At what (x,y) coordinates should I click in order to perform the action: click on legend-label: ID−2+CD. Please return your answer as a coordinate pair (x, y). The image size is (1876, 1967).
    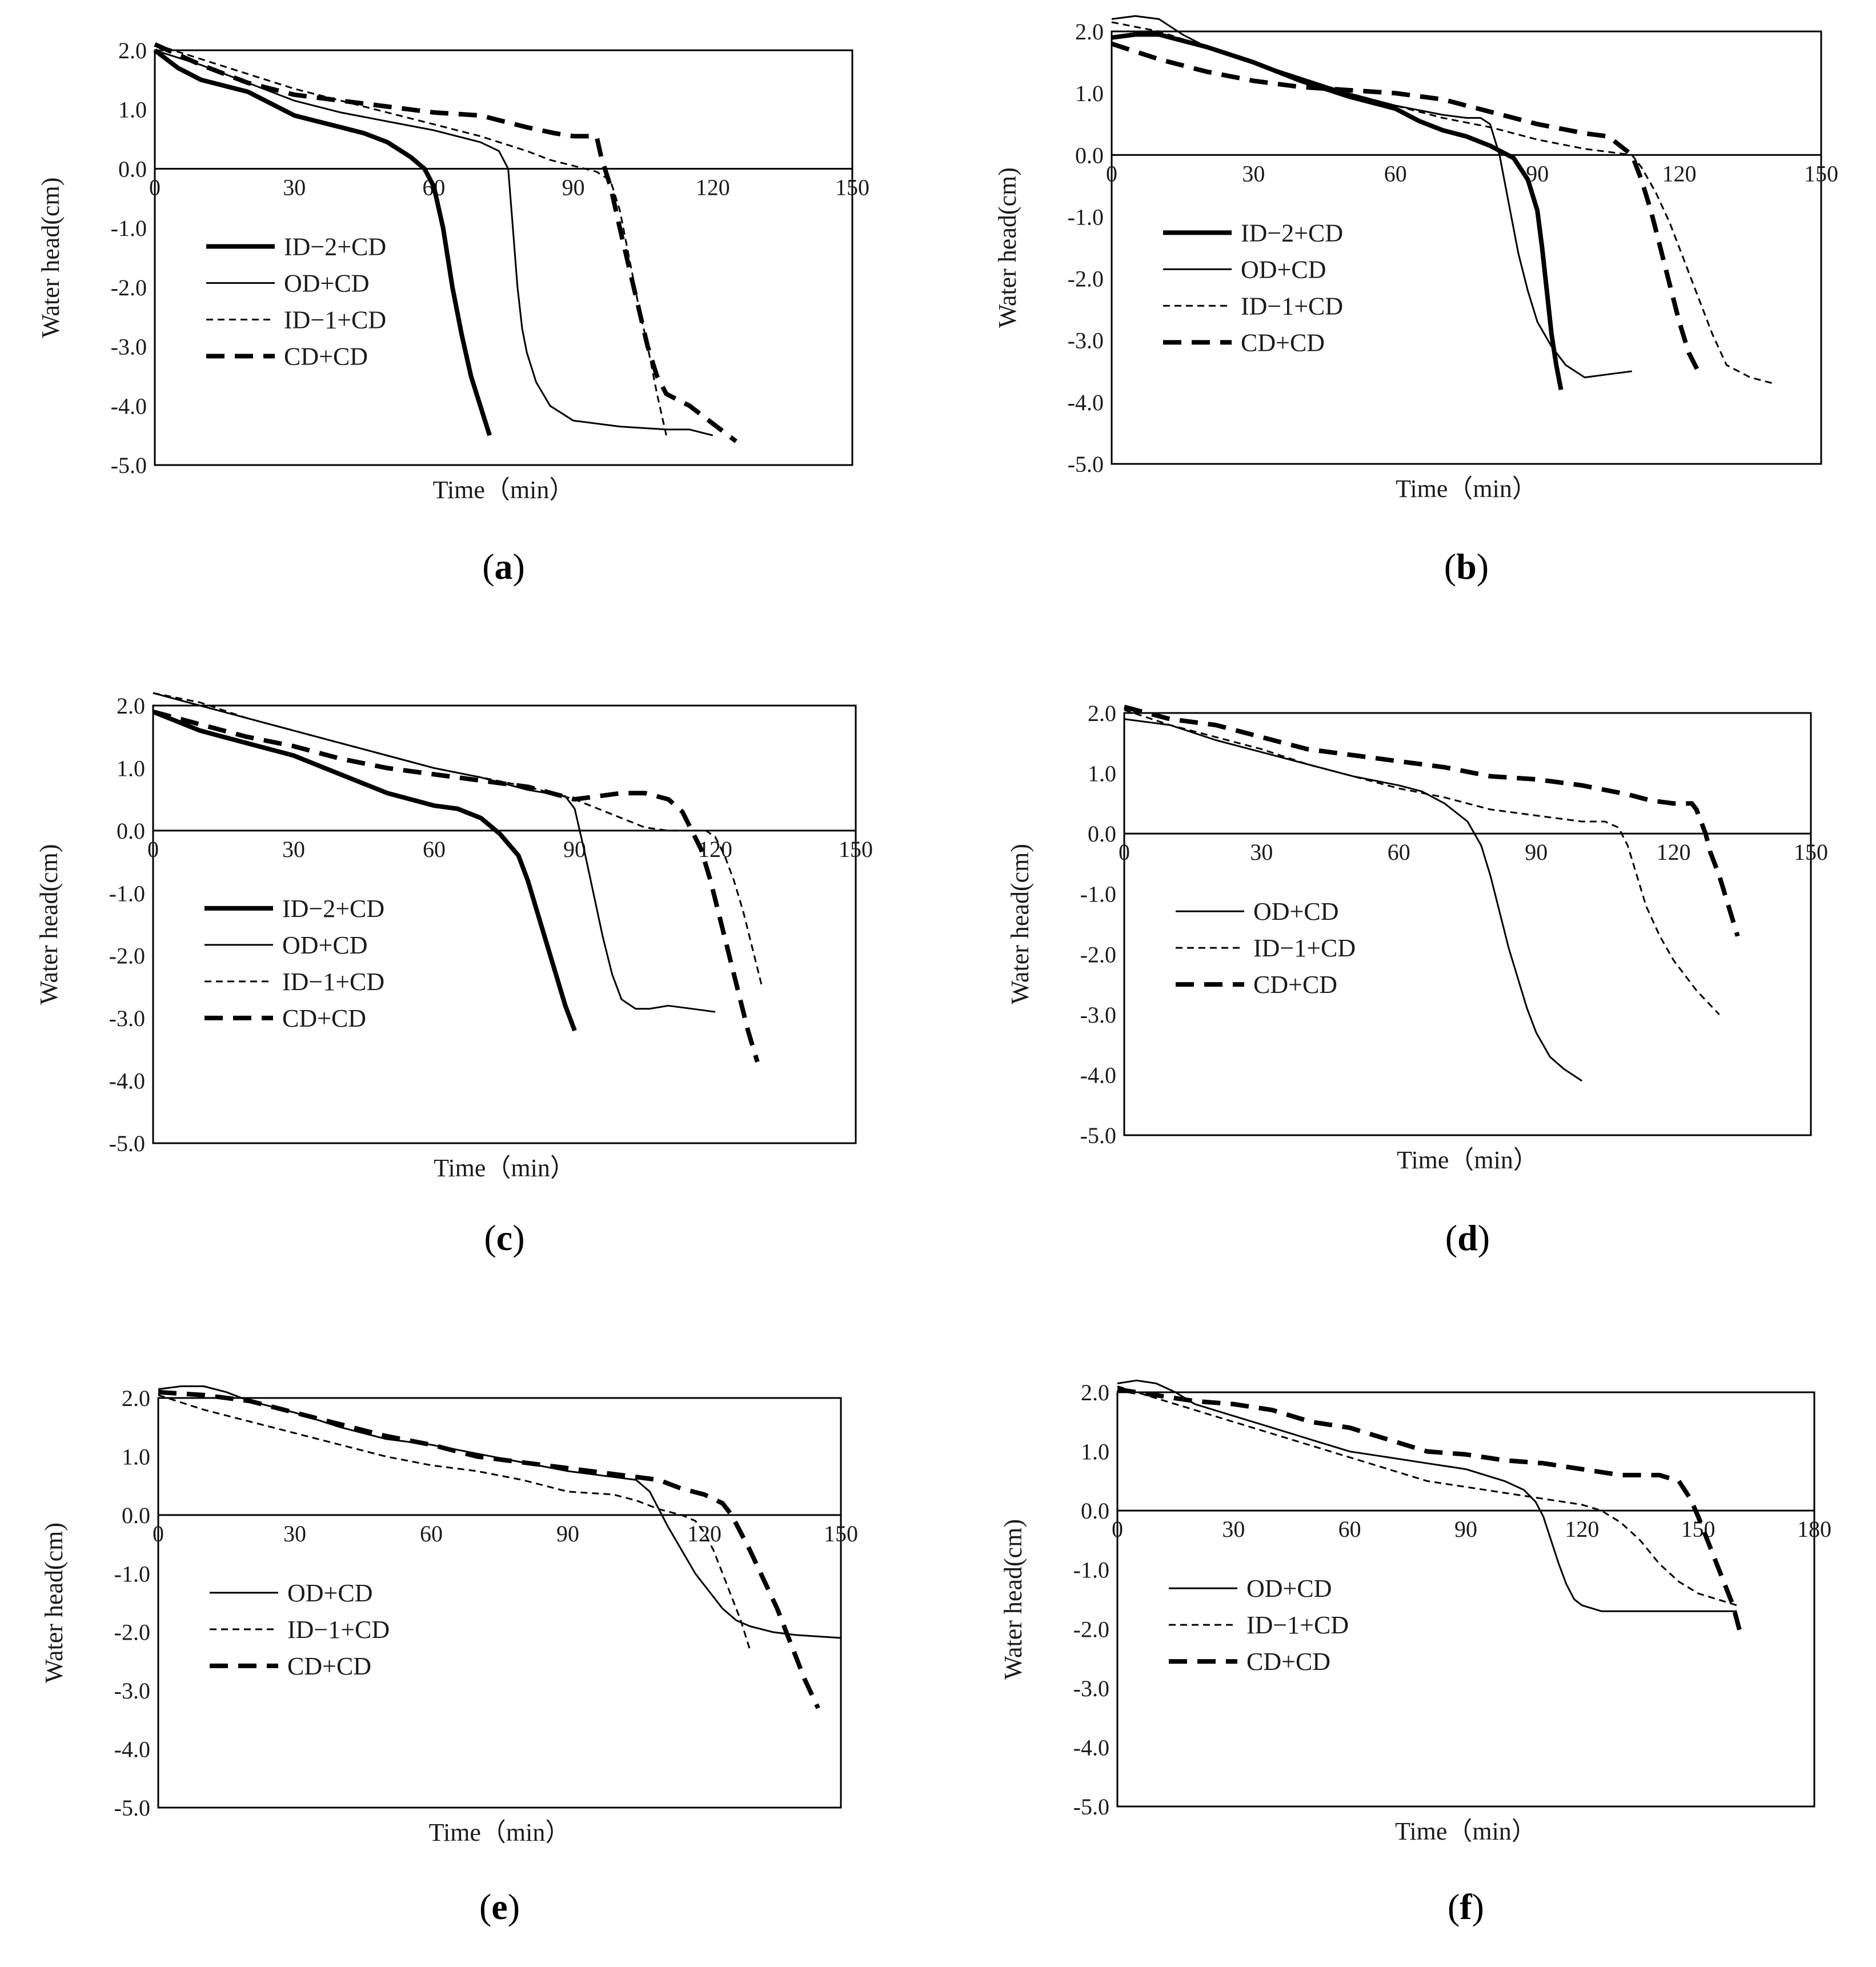
    Looking at the image, I should click on (333, 909).